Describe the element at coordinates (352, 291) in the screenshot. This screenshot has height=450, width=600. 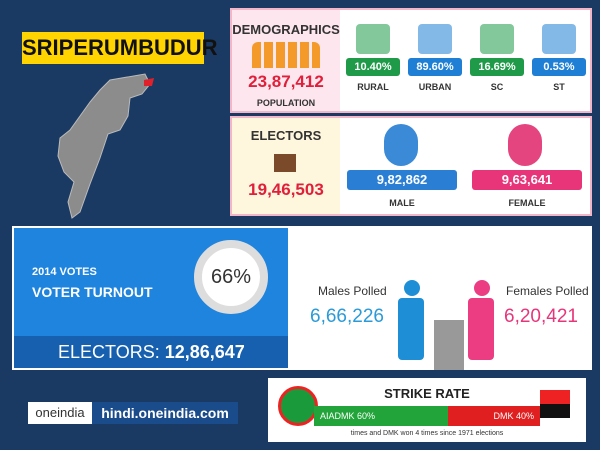
I see `males-polled-label: Males Polled` at that location.